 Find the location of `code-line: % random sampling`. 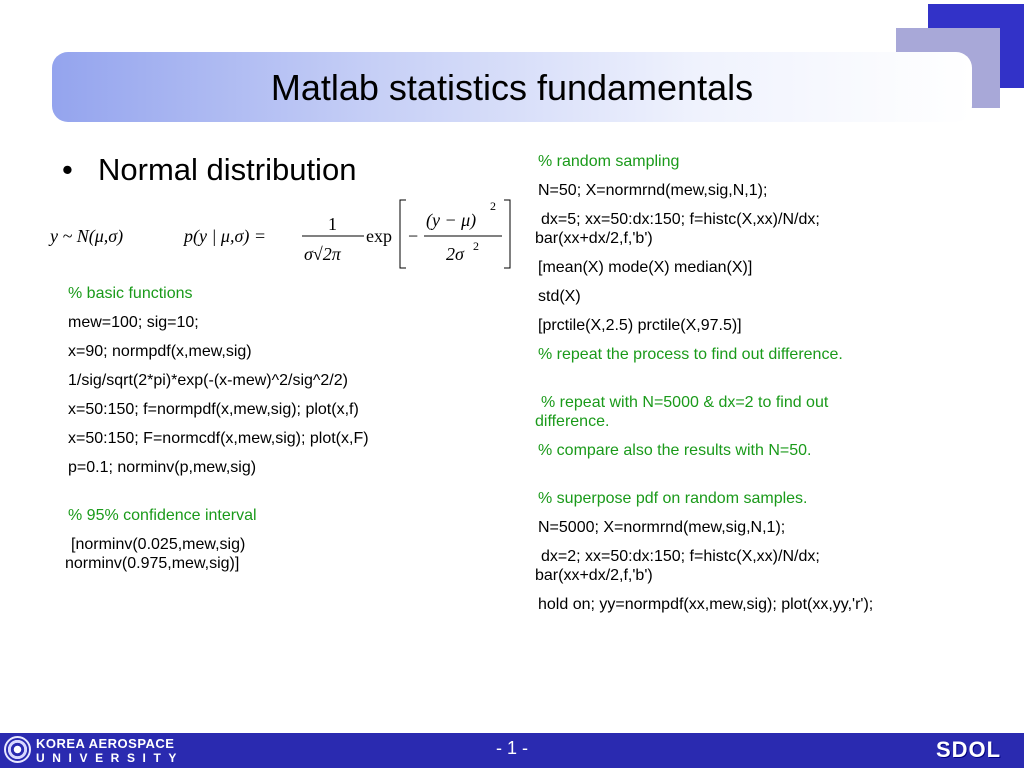

code-line: % random sampling is located at coordinates (609, 161).